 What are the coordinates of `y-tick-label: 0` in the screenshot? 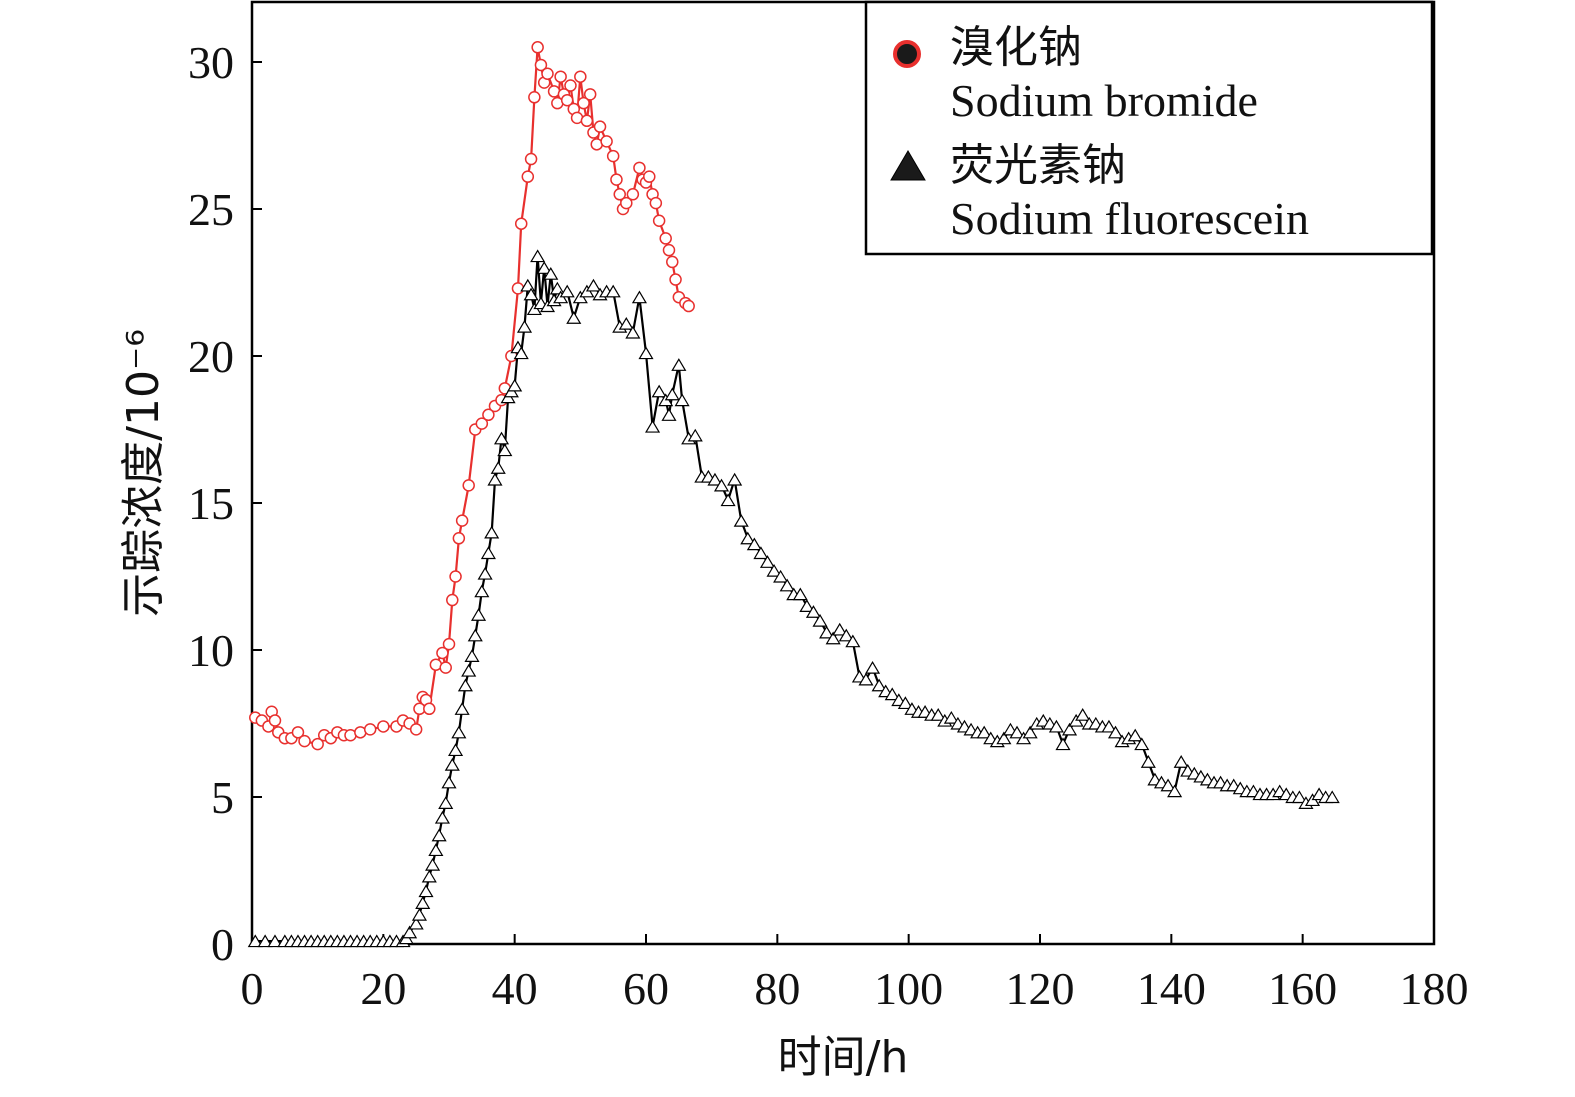 It's located at (222, 944).